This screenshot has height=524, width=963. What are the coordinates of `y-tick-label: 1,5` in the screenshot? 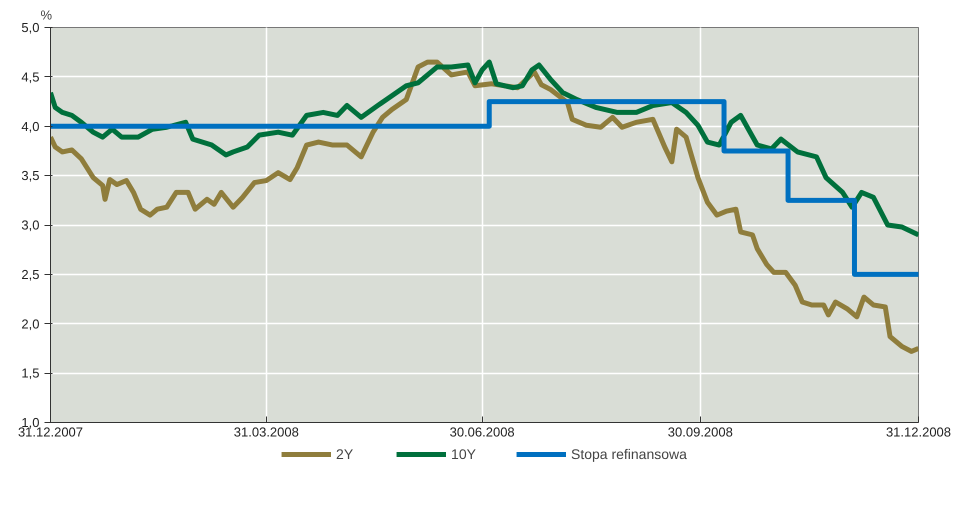 It's located at (30, 373).